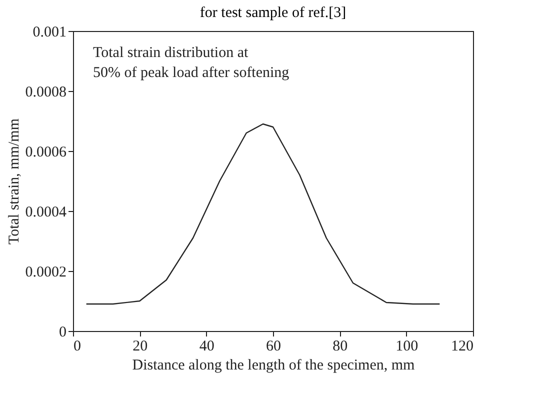 The image size is (534, 404). Describe the element at coordinates (340, 346) in the screenshot. I see `x-tick-label: 80` at that location.